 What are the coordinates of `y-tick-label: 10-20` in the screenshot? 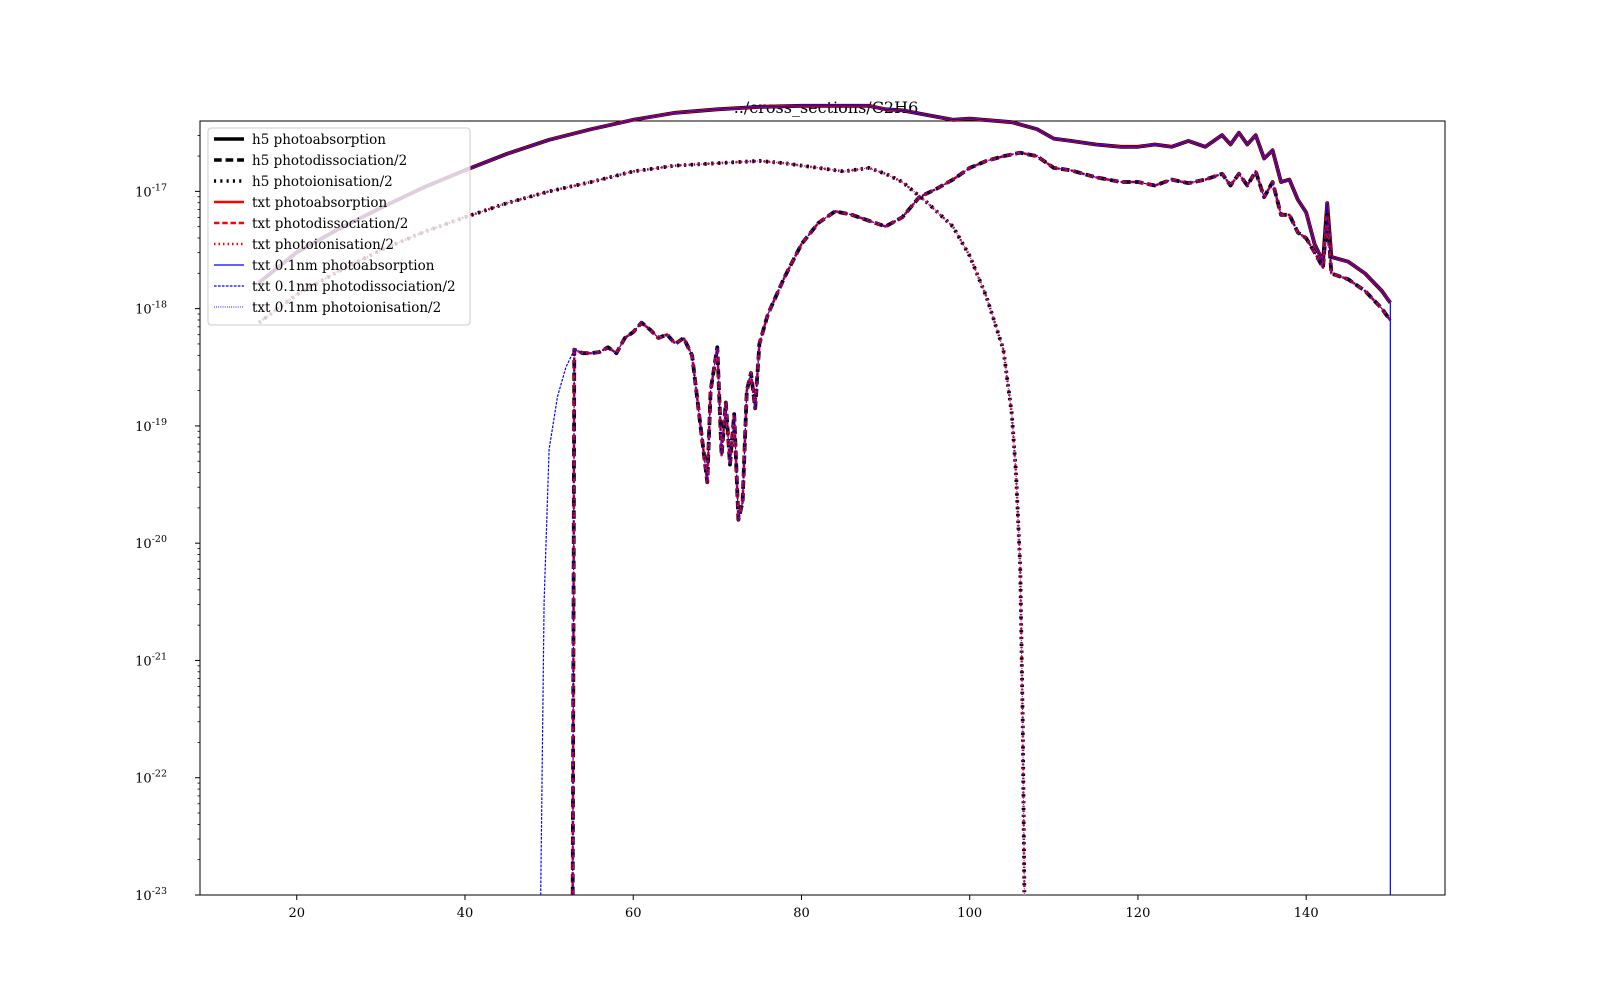 It's located at (151, 543).